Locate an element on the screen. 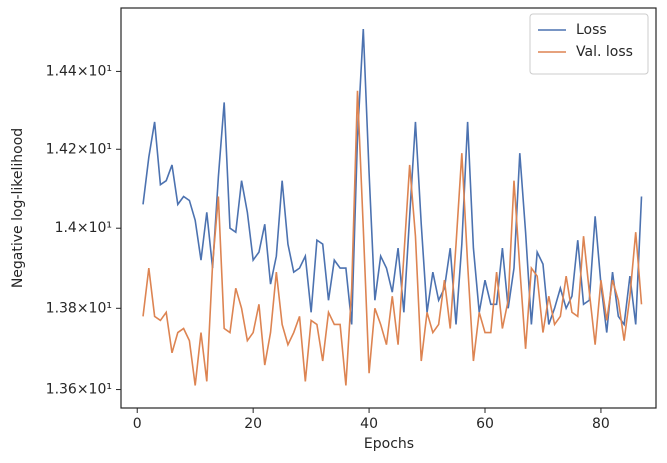 This screenshot has height=463, width=667. y-tick-label: 1.36×10¹ is located at coordinates (79, 390).